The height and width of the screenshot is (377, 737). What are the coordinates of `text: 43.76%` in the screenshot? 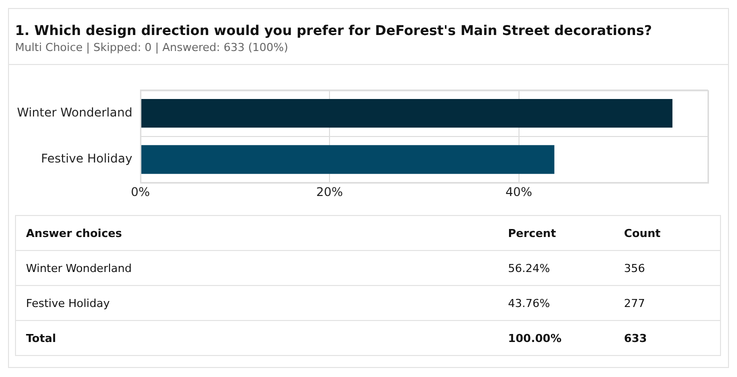 It's located at (556, 303).